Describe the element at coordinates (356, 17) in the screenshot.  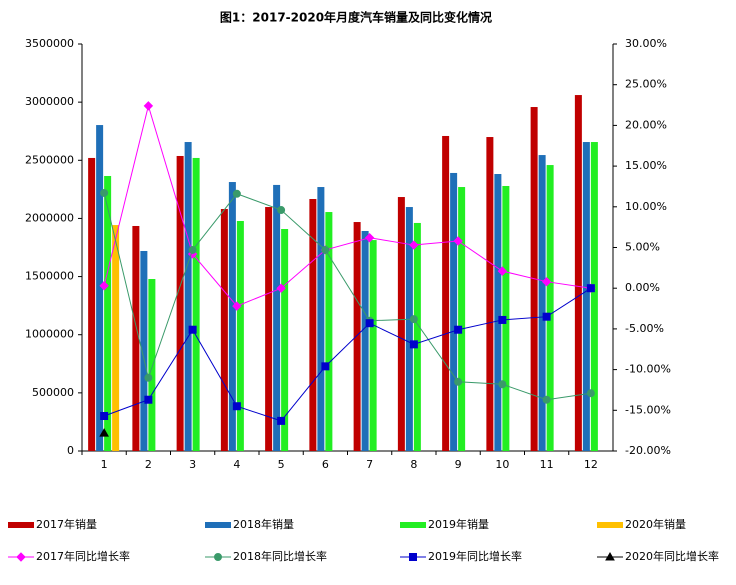
I see `chart-title: 图1：2017-2020年月度汽车销量及同比变化情况` at that location.